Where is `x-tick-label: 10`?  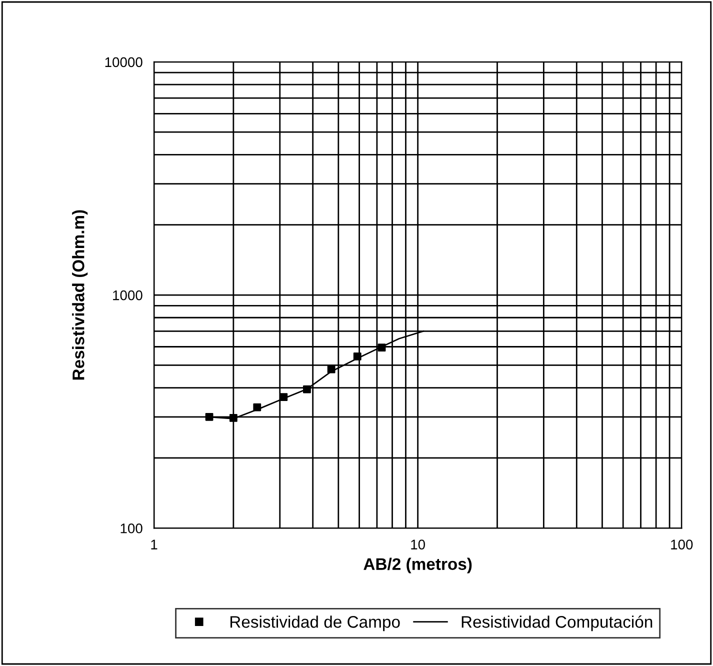
x-tick-label: 10 is located at coordinates (418, 545).